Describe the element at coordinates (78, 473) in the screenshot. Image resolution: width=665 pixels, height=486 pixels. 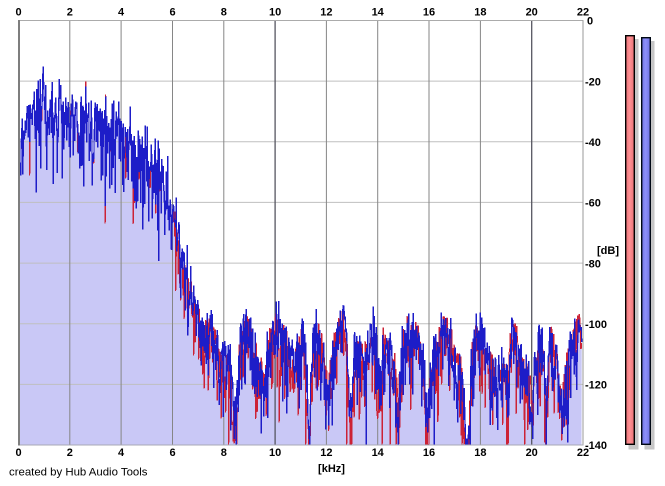
I see `svg-text: created by Hub Audio Tools` at that location.